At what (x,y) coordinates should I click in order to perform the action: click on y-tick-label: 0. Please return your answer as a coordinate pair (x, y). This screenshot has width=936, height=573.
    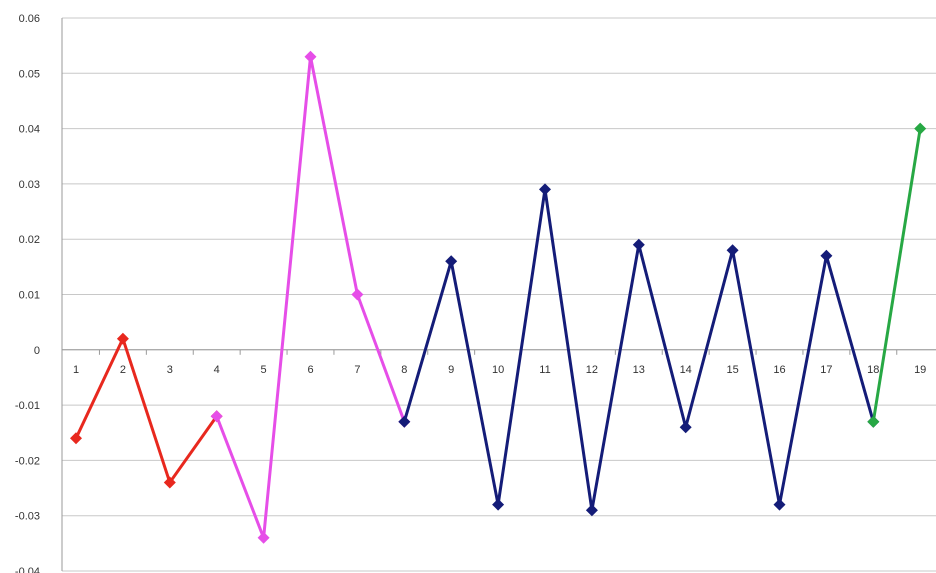
    Looking at the image, I should click on (37, 351).